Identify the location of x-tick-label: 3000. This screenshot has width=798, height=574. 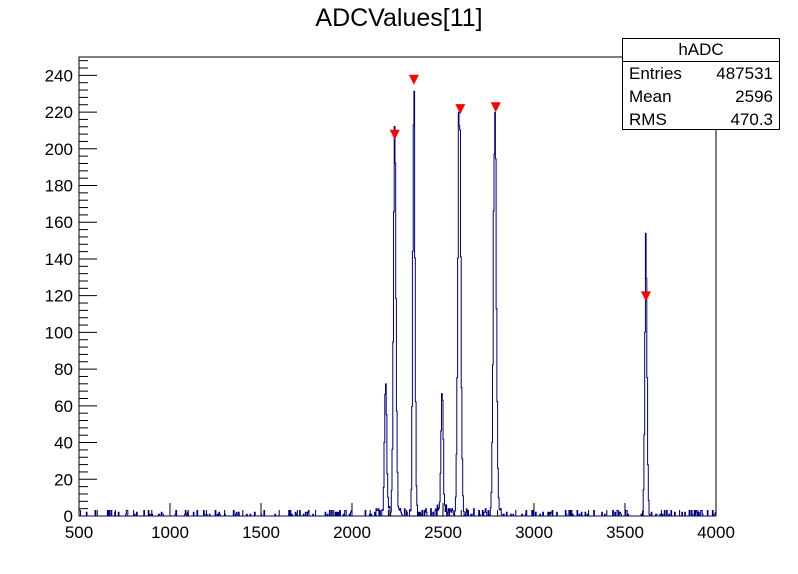
(534, 532).